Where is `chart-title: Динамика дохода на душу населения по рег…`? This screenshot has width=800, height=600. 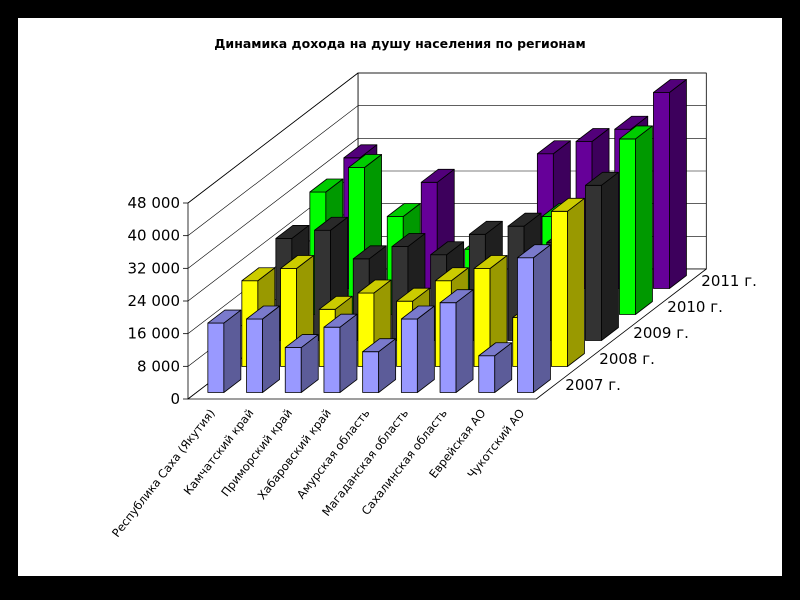 chart-title: Динамика дохода на душу населения по рег… is located at coordinates (399, 43).